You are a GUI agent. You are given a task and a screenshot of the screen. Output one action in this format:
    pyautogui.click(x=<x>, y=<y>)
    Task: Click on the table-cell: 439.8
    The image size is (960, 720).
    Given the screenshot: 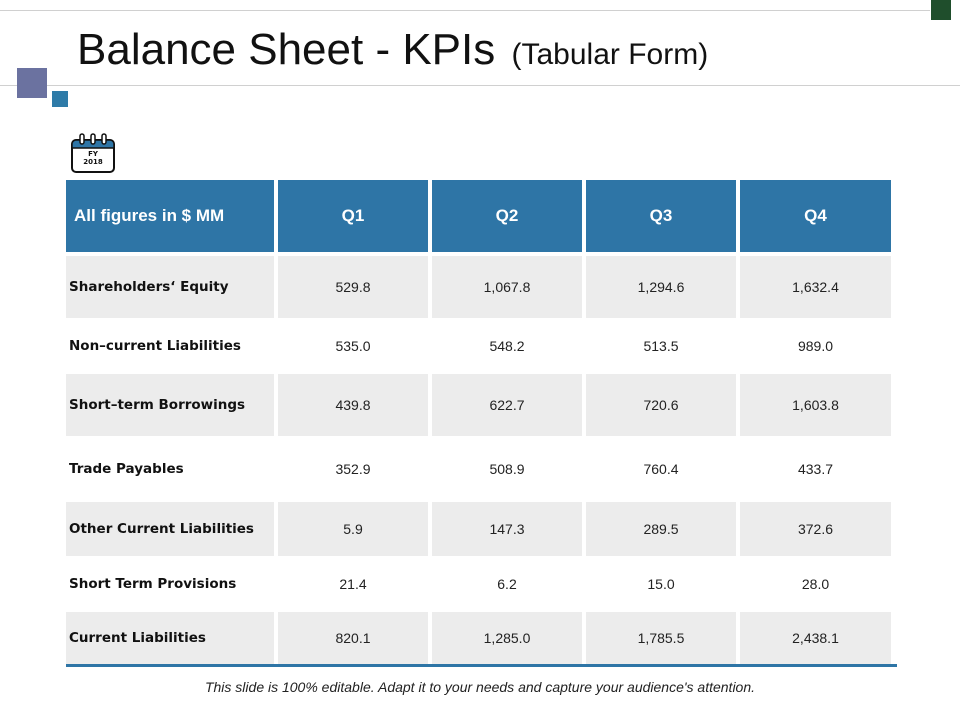 What is the action you would take?
    pyautogui.click(x=353, y=405)
    